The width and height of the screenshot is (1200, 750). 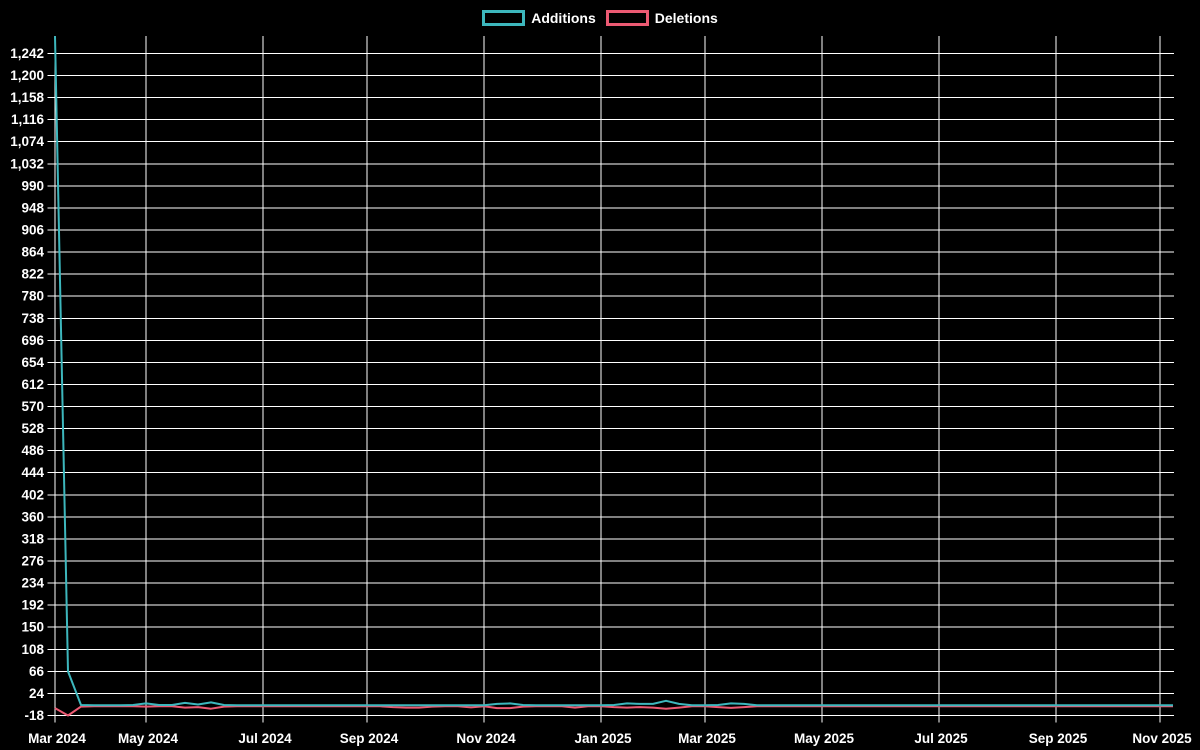 I want to click on y-tick-label: -18, so click(x=34, y=715).